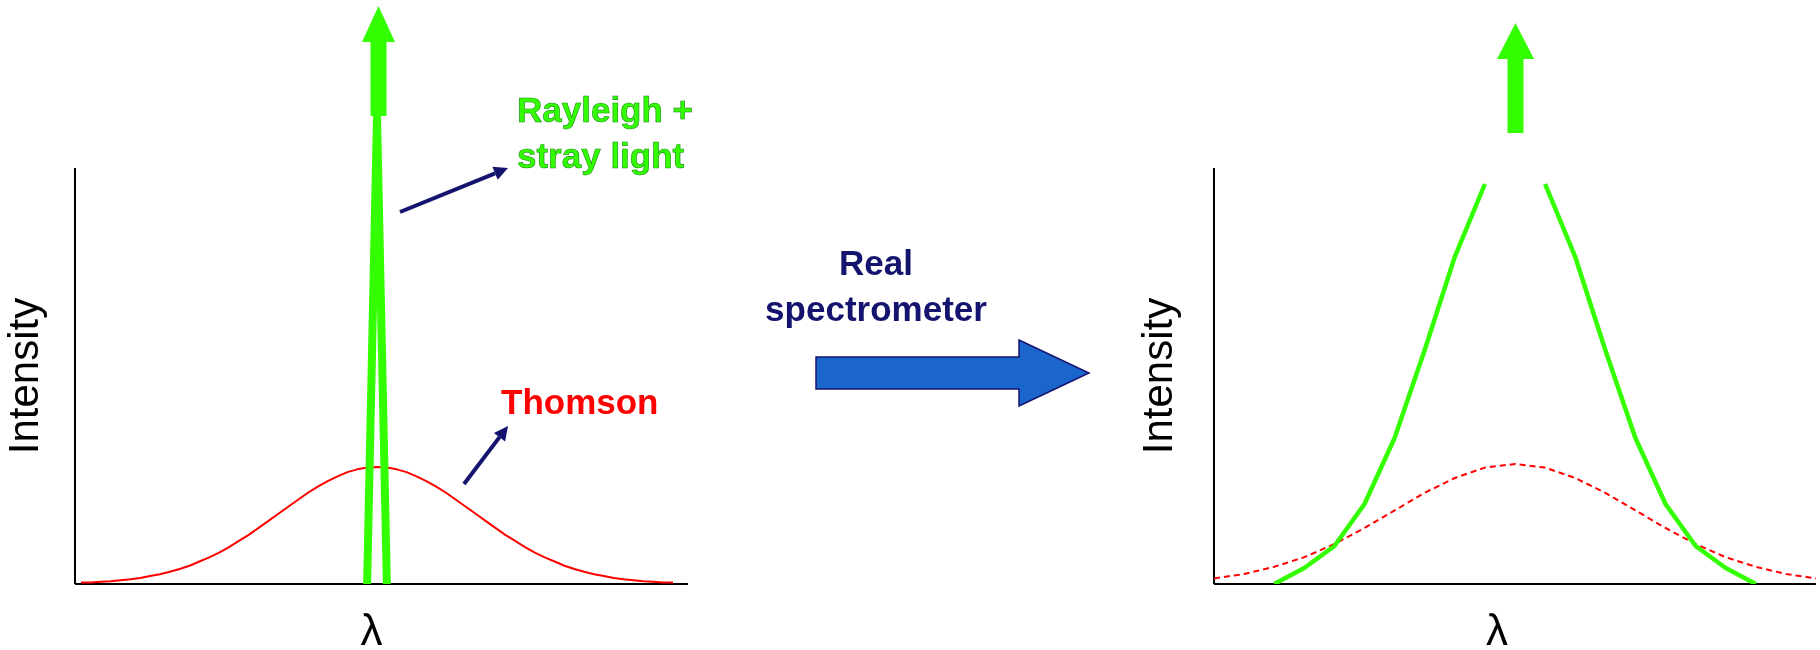  What do you see at coordinates (580, 401) in the screenshot?
I see `text: Thomson` at bounding box center [580, 401].